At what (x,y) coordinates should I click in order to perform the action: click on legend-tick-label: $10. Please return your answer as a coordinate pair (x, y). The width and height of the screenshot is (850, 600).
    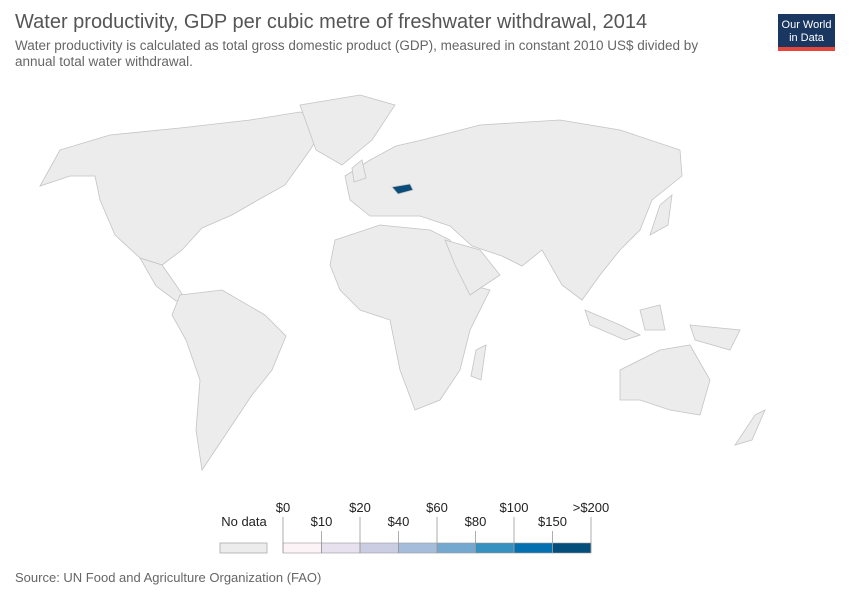
    Looking at the image, I should click on (322, 521).